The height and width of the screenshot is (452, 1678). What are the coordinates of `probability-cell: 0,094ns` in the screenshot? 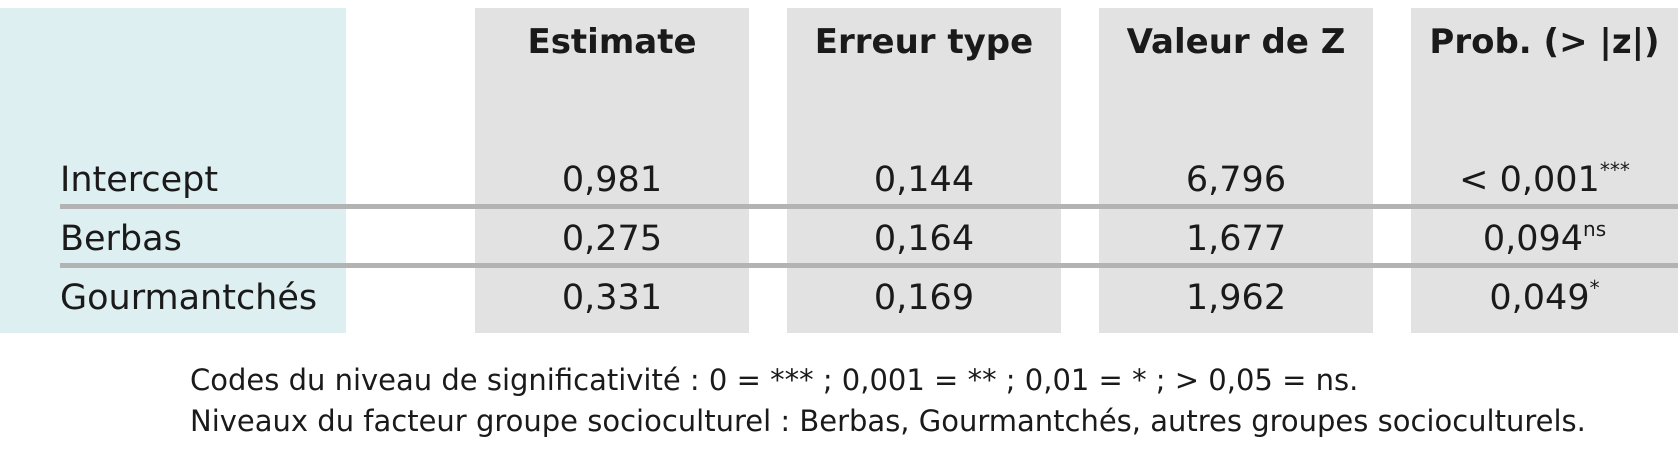 It's located at (1544, 239).